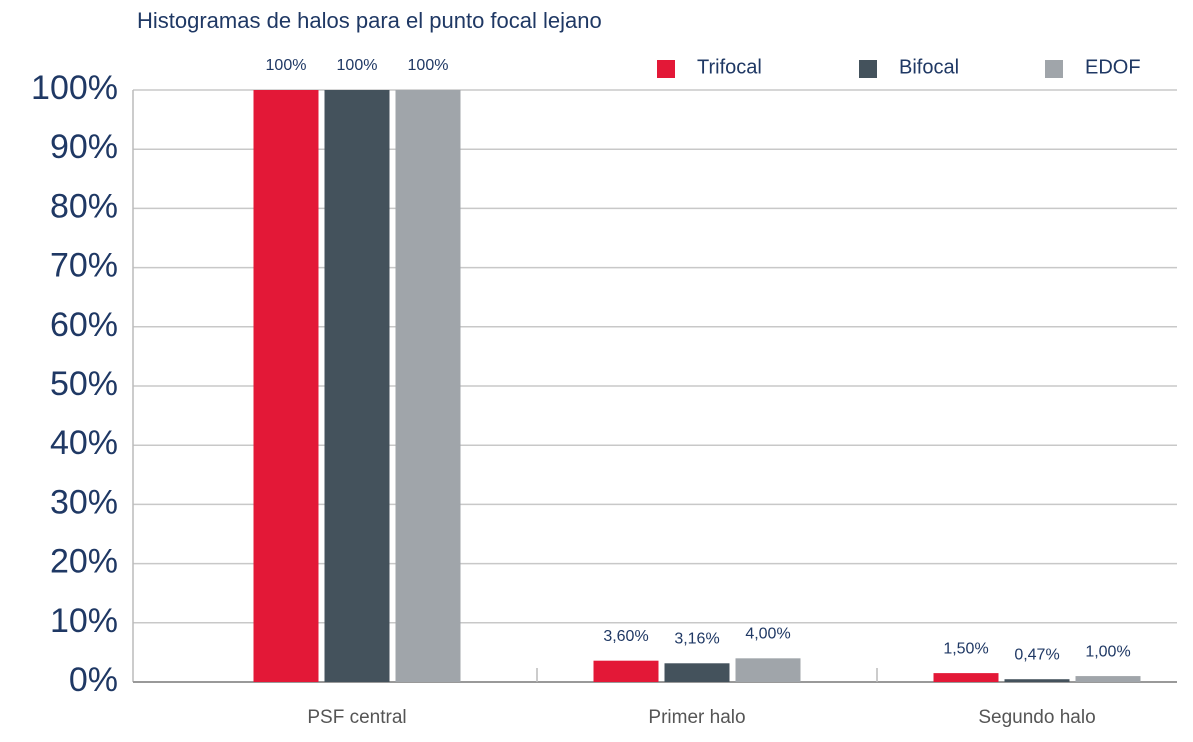 This screenshot has height=742, width=1193. What do you see at coordinates (84, 502) in the screenshot?
I see `y-tick-label: 30%` at bounding box center [84, 502].